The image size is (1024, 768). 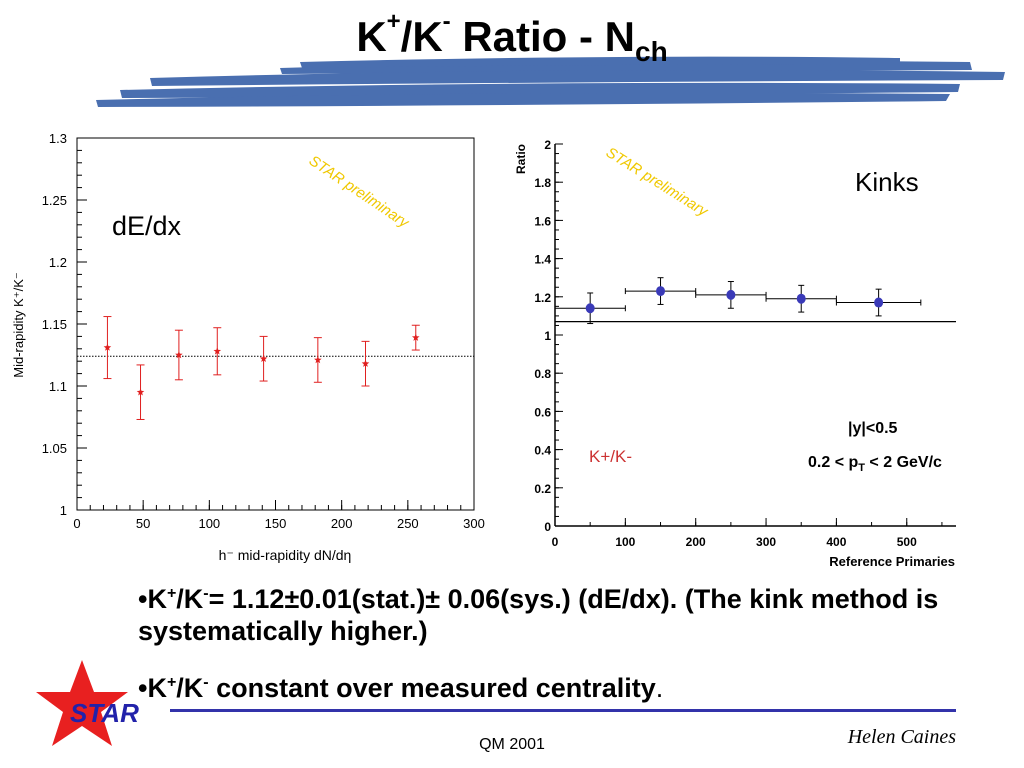 What do you see at coordinates (542, 298) in the screenshot?
I see `kinks-ytick-label-6: 1.2` at bounding box center [542, 298].